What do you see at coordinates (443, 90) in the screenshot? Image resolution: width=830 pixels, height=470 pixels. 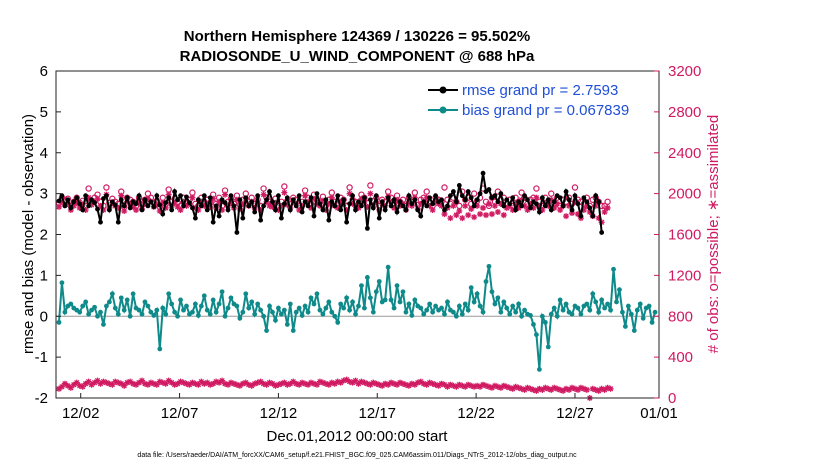 I see `legend-rmse-marker` at bounding box center [443, 90].